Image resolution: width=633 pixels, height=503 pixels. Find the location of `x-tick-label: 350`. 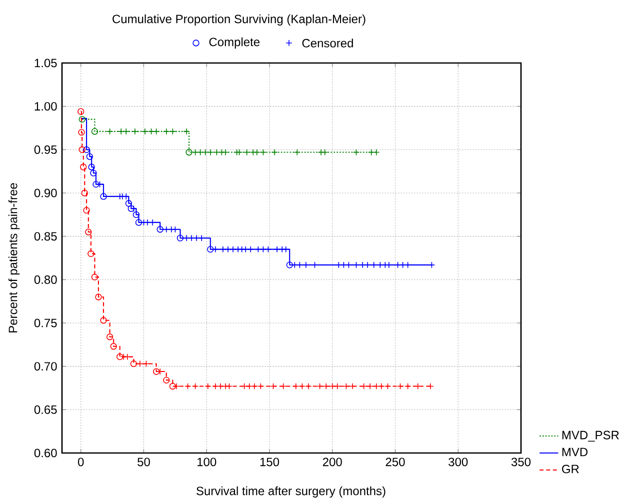

x-tick-label: 350 is located at coordinates (521, 462).